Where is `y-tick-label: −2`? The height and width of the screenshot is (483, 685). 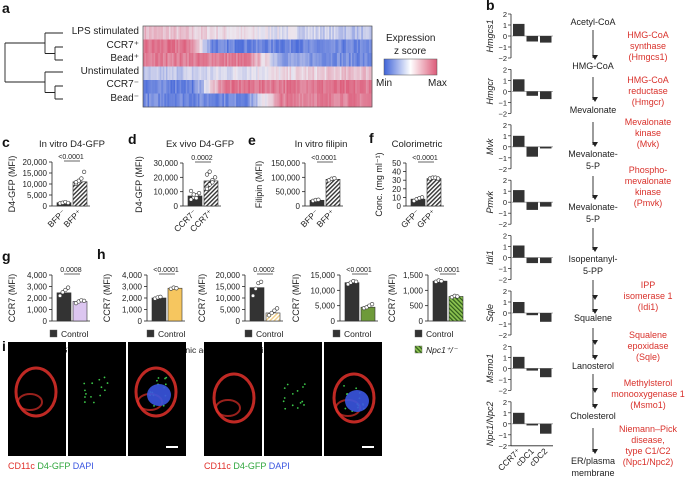 y-tick-label: −2 is located at coordinates (502, 335).